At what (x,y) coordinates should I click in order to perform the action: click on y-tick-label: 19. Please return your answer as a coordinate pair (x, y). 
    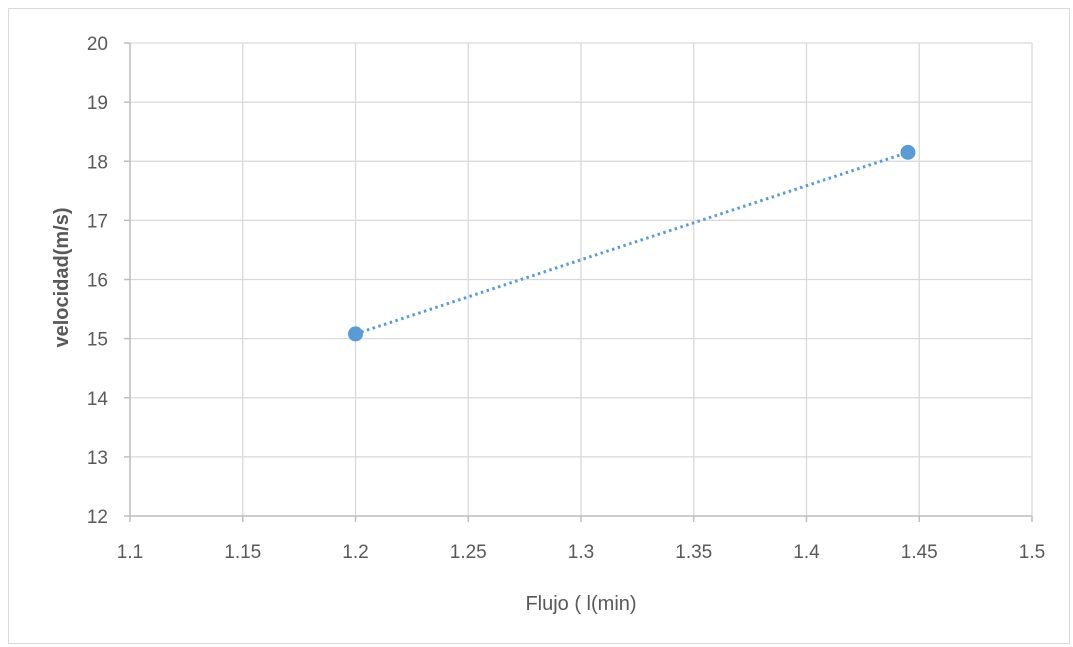
    Looking at the image, I should click on (97, 103).